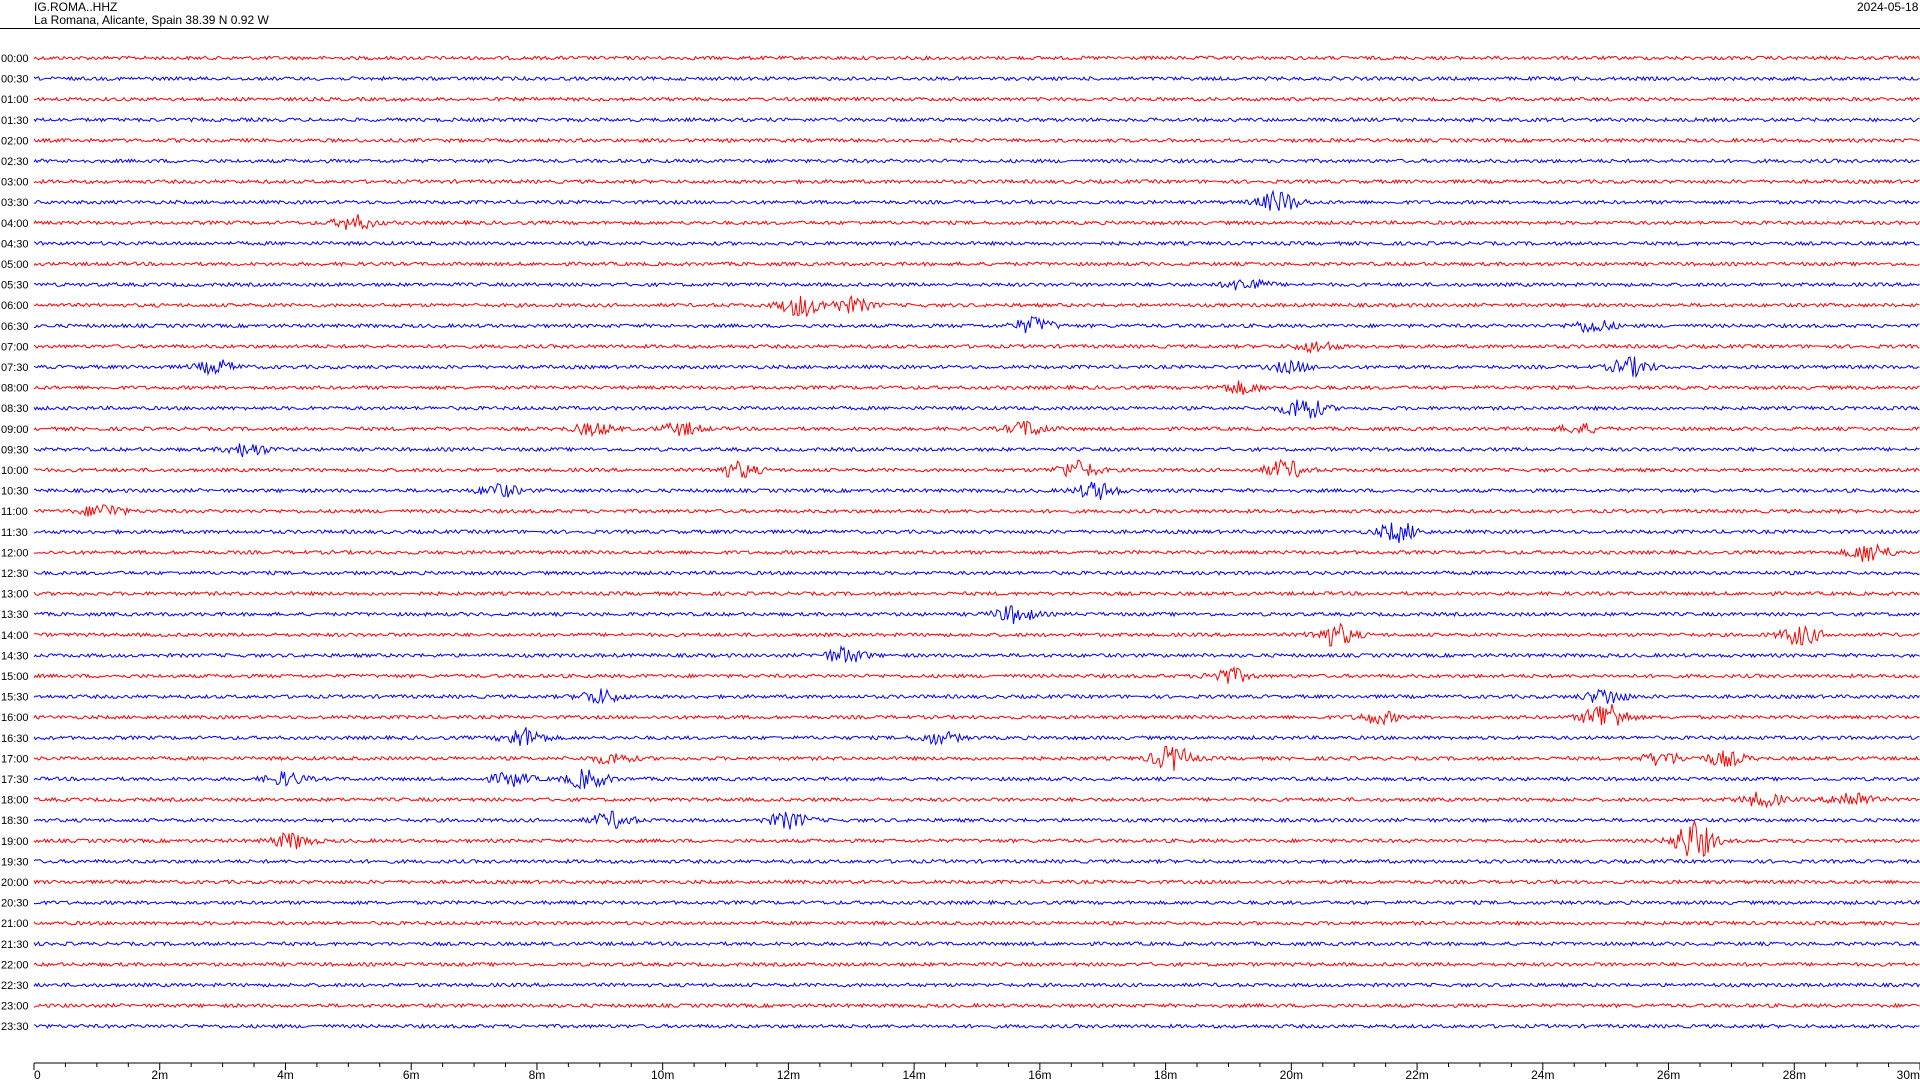  I want to click on row-label: 07:30, so click(15, 368).